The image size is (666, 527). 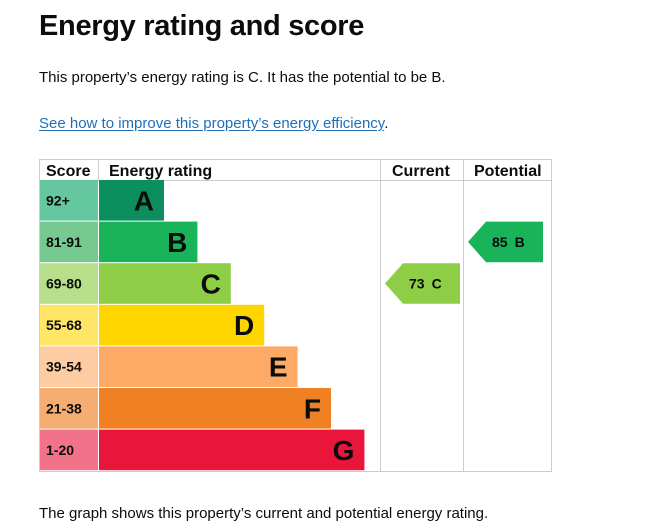 What do you see at coordinates (425, 284) in the screenshot?
I see `current-rating-label: 73 C` at bounding box center [425, 284].